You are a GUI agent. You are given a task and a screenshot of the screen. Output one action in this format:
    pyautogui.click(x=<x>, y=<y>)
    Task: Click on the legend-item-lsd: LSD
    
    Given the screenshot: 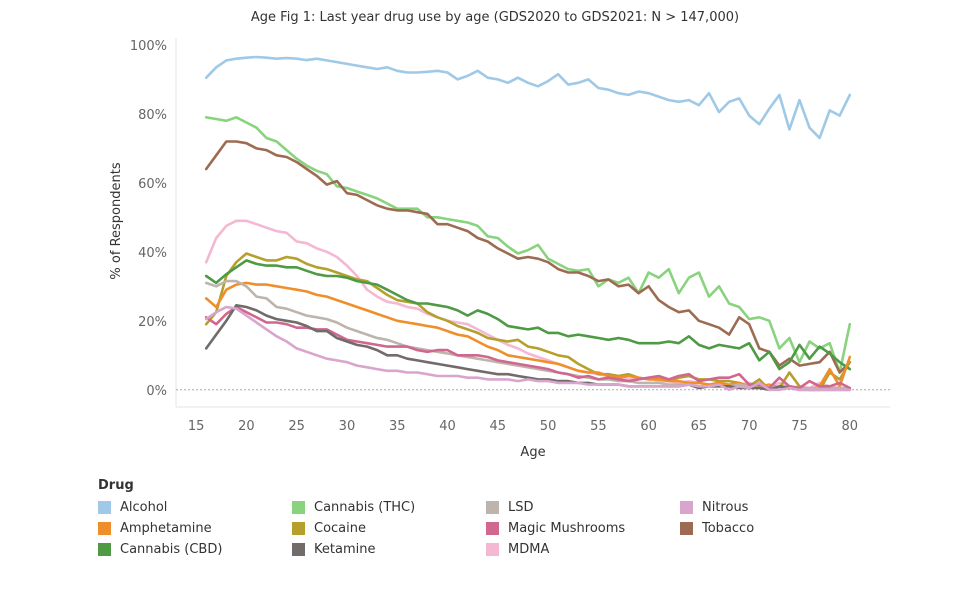 What is the action you would take?
    pyautogui.click(x=583, y=507)
    